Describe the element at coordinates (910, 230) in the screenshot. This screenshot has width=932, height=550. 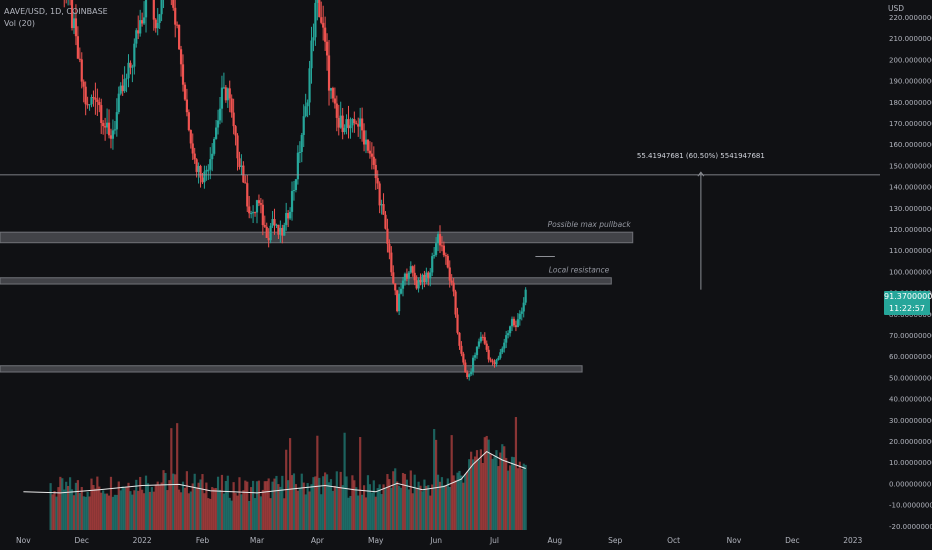
I see `y-tick-label: 120.00000000` at that location.